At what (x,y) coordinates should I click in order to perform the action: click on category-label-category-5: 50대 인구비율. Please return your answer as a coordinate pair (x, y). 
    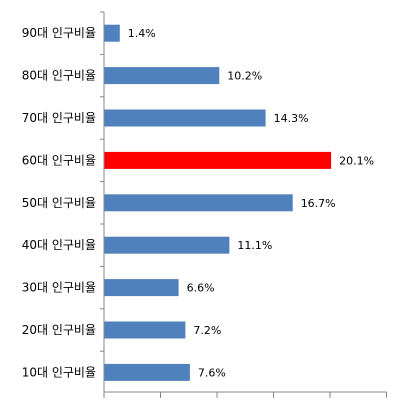
    Looking at the image, I should click on (59, 203).